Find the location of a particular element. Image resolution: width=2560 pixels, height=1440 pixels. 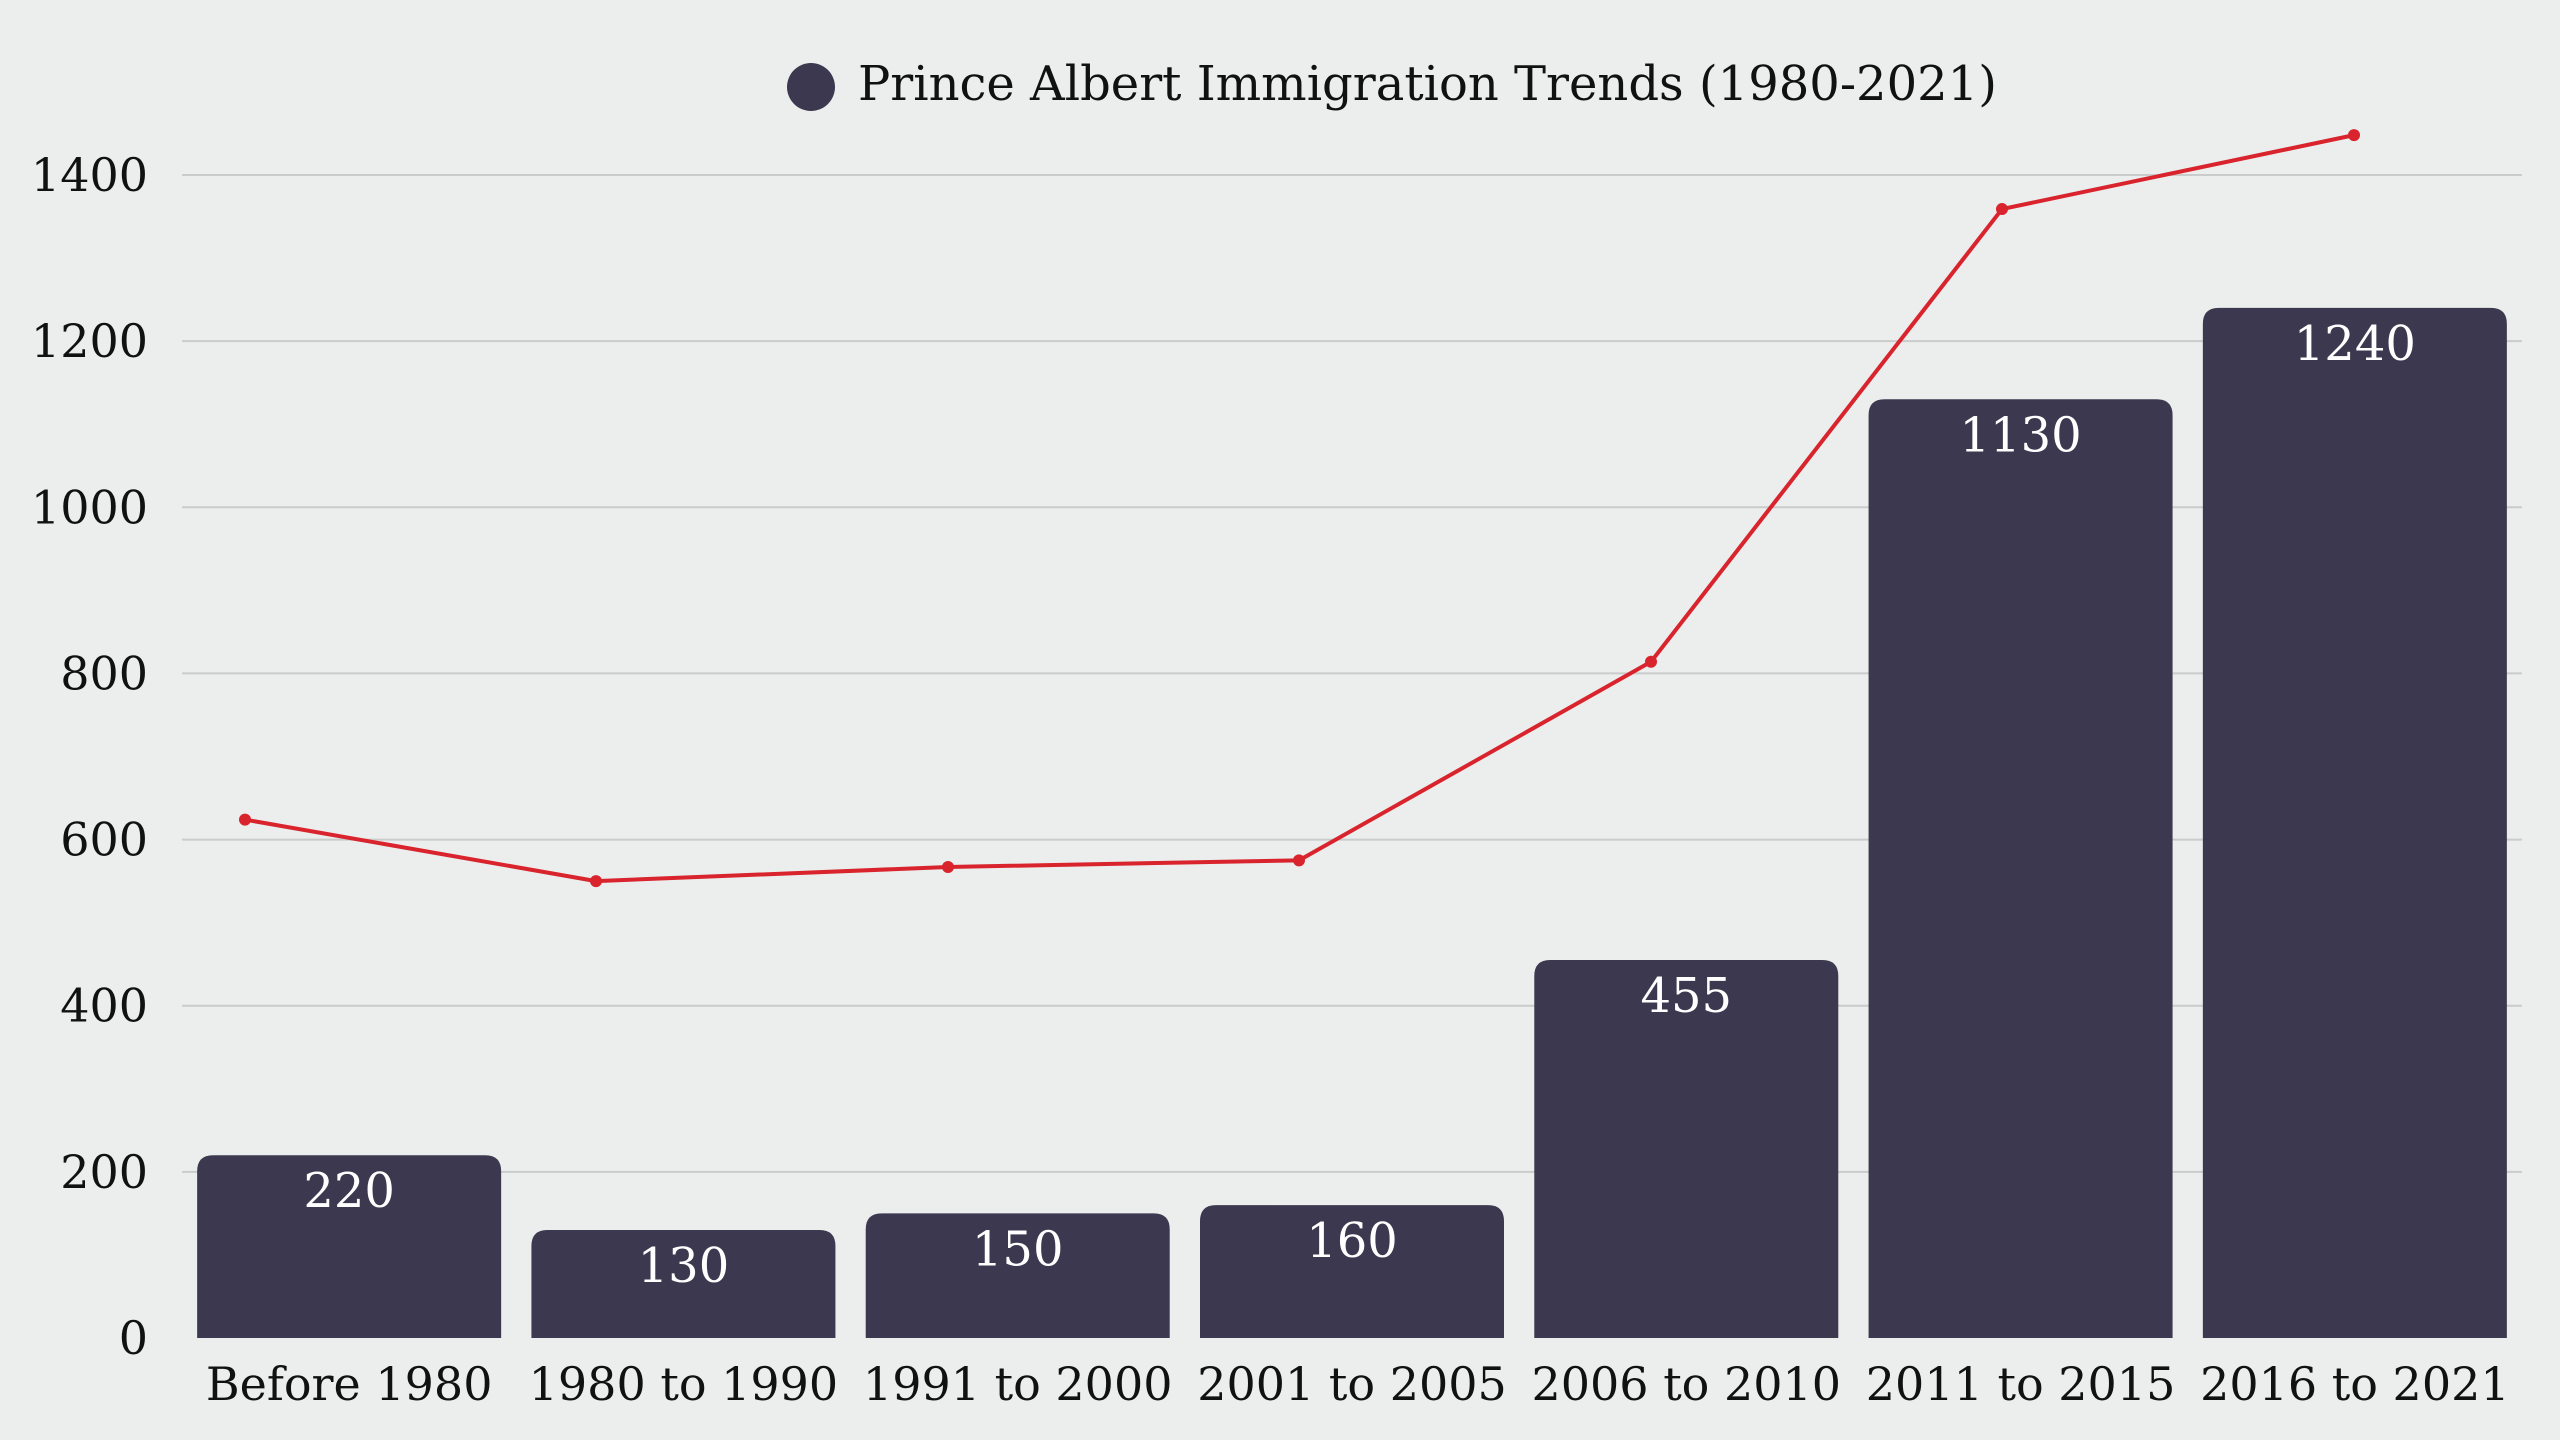

y-tick-label: 200 is located at coordinates (104, 1172).